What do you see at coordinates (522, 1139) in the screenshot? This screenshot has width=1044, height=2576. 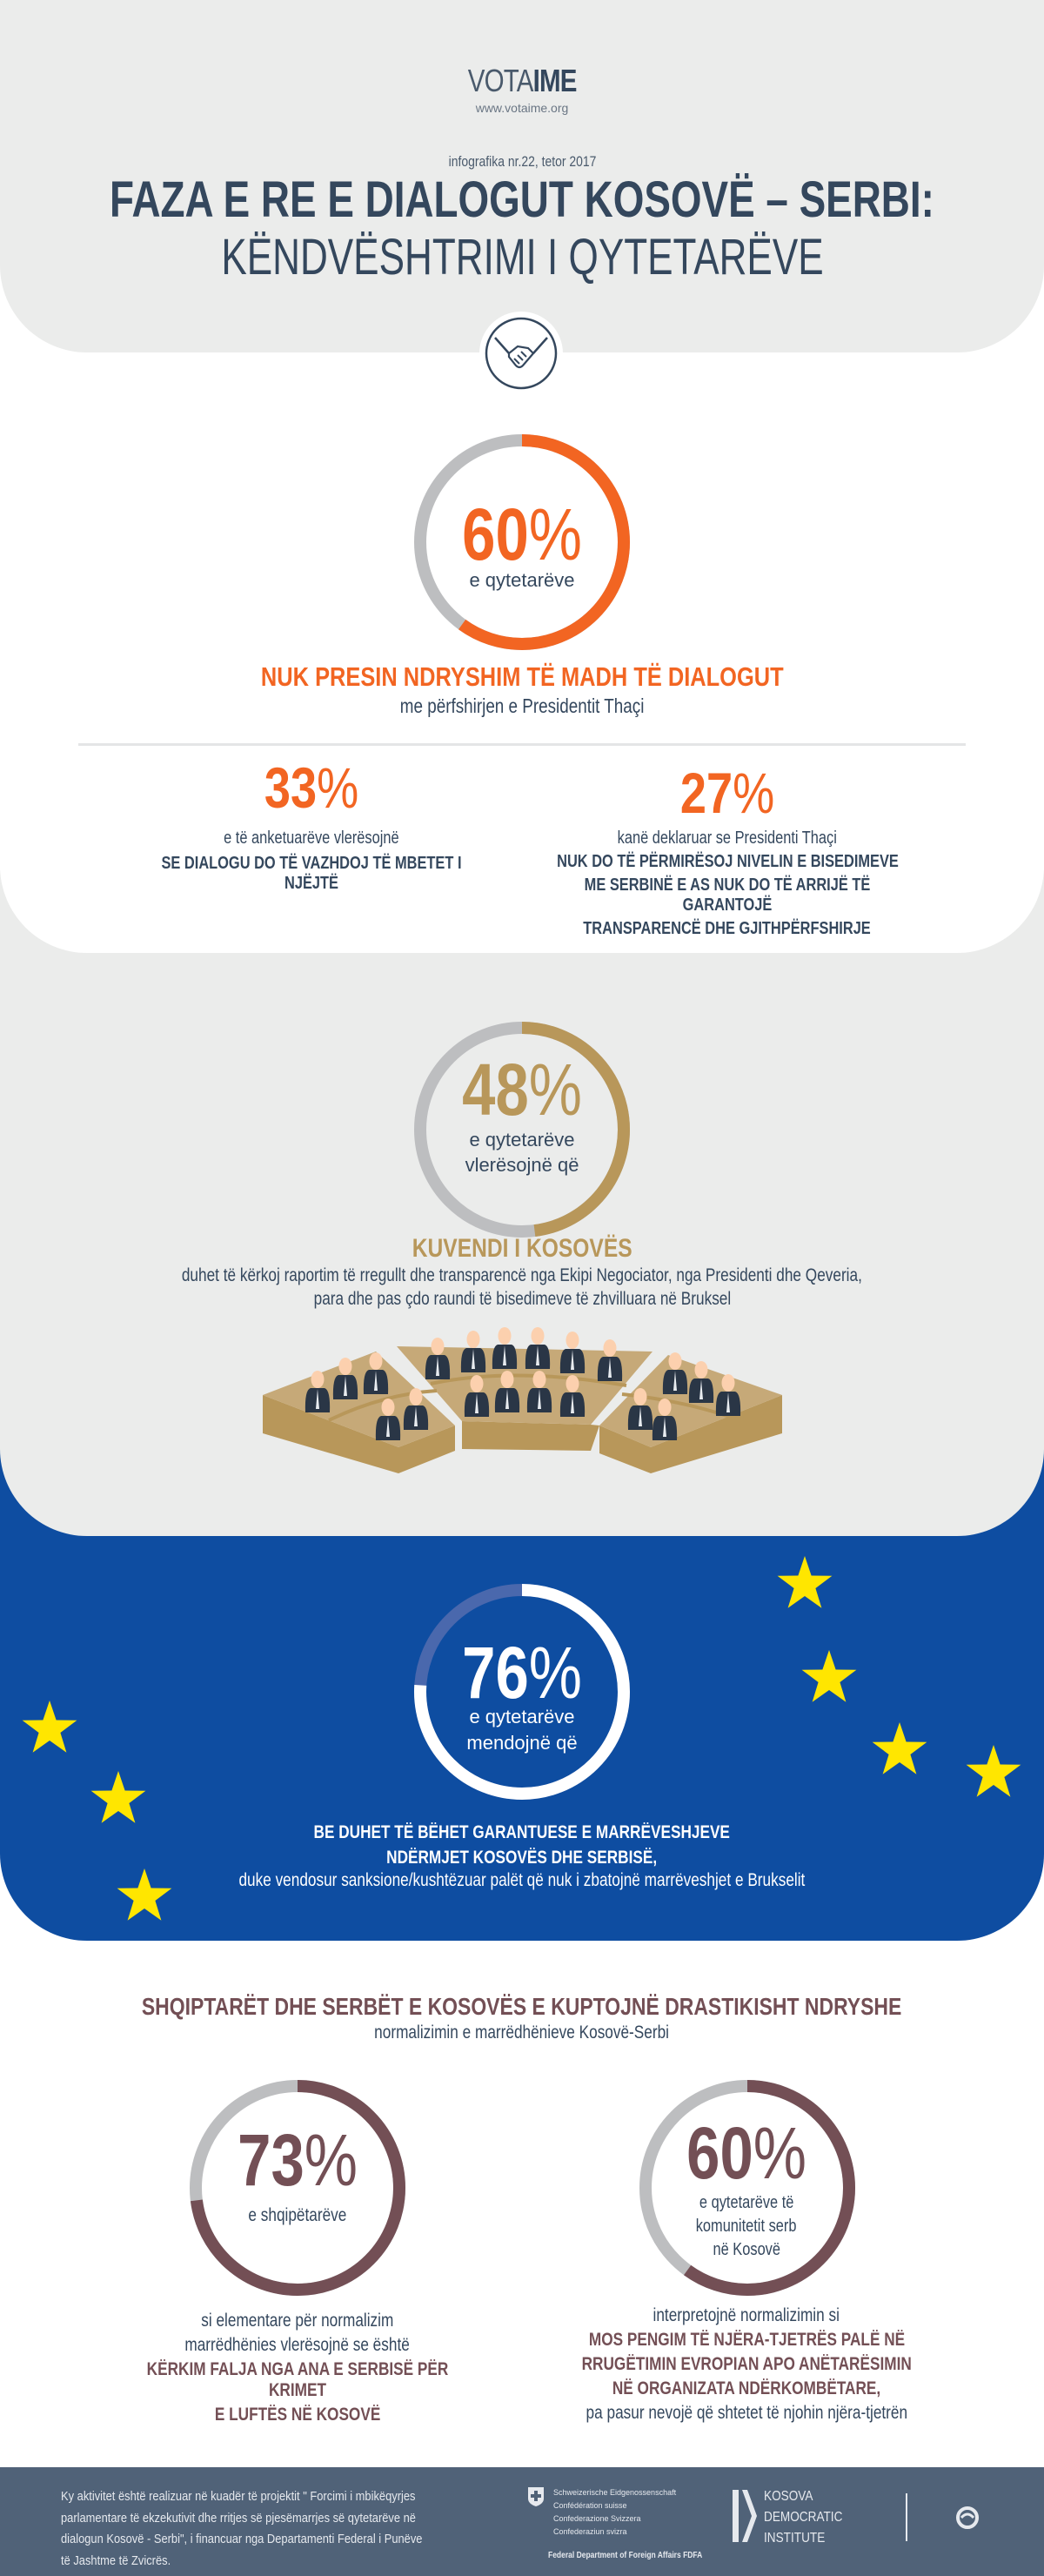 I see `stat-48-caption-1: e qytetarëve` at bounding box center [522, 1139].